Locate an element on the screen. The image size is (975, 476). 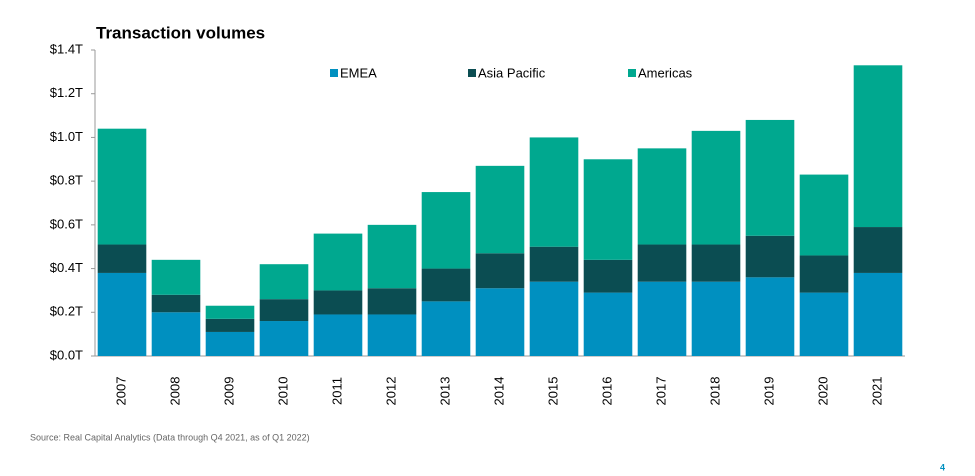
legend-label: EMEA is located at coordinates (358, 72).